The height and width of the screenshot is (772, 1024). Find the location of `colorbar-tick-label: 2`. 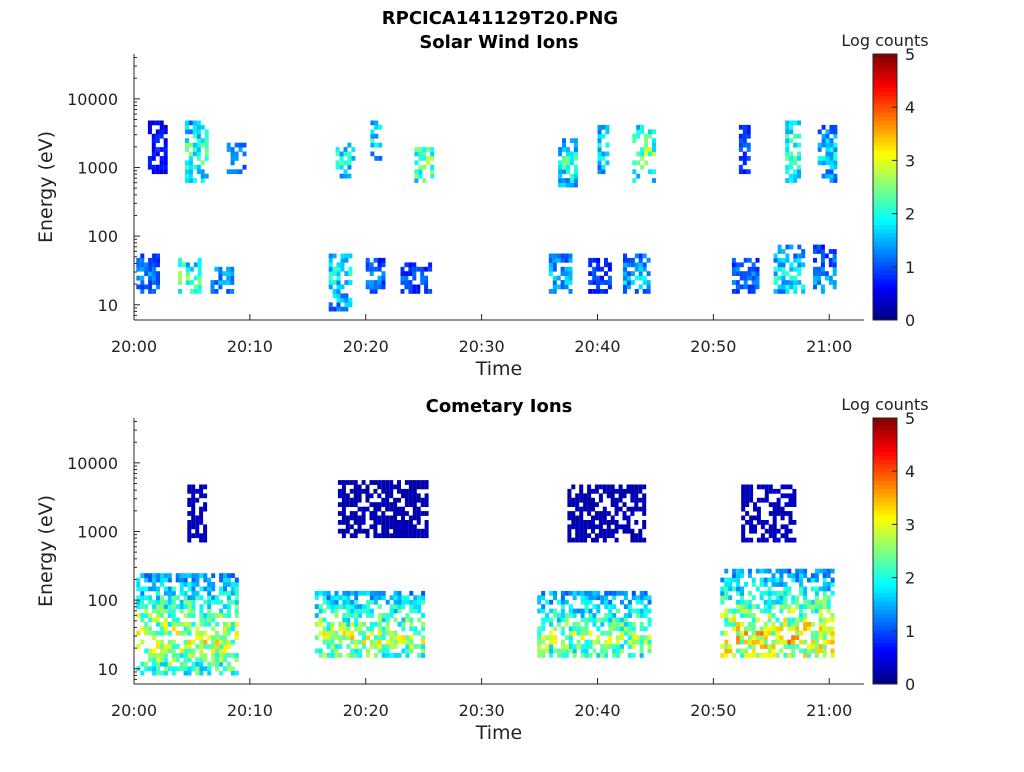

colorbar-tick-label: 2 is located at coordinates (910, 214).